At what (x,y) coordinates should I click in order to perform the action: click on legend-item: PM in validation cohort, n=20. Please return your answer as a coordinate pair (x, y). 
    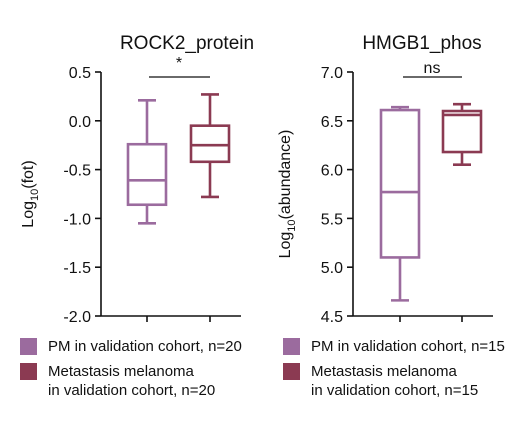
    Looking at the image, I should click on (131, 346).